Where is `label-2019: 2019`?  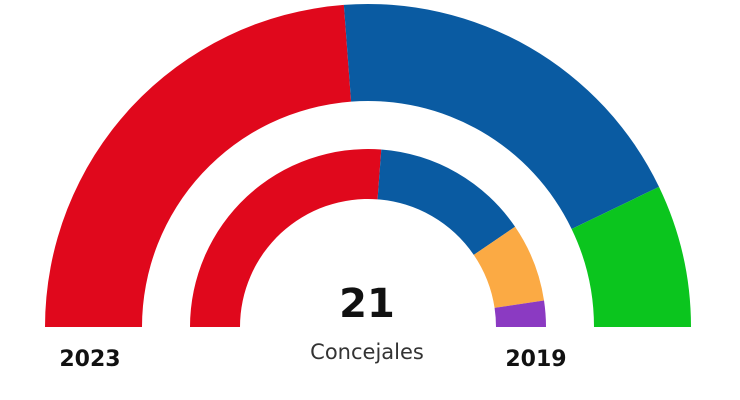 label-2019: 2019 is located at coordinates (535, 359).